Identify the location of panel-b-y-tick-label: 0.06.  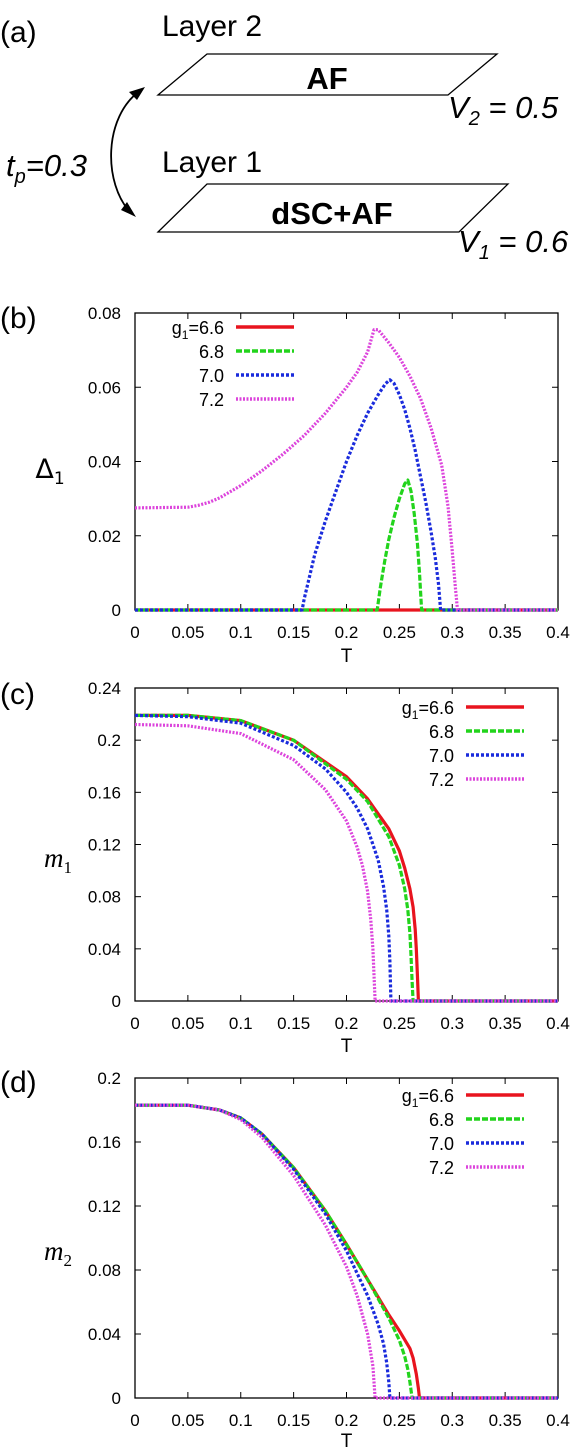
(104, 387).